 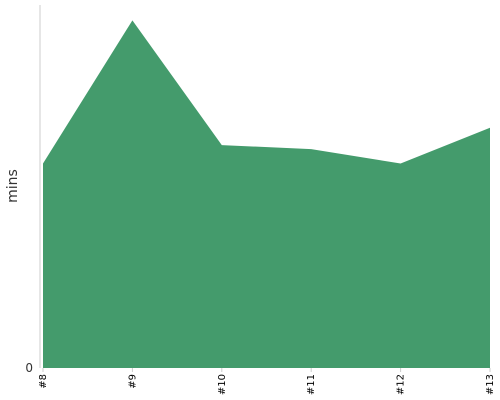 What do you see at coordinates (311, 384) in the screenshot?
I see `x-tick-label-11: #11` at bounding box center [311, 384].